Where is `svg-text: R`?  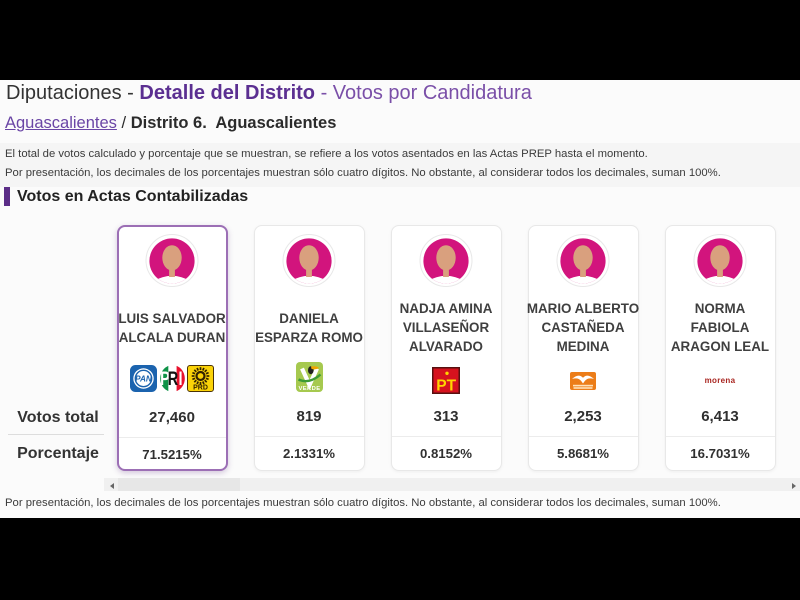
svg-text: R is located at coordinates (173, 378).